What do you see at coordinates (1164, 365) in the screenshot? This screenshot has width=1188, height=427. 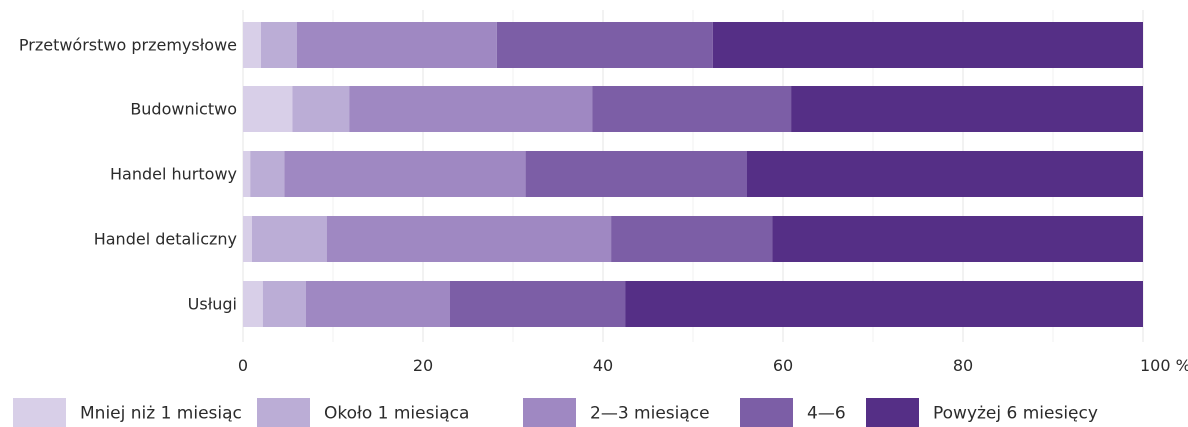 I see `x-tick-label-5: 100 %` at bounding box center [1164, 365].